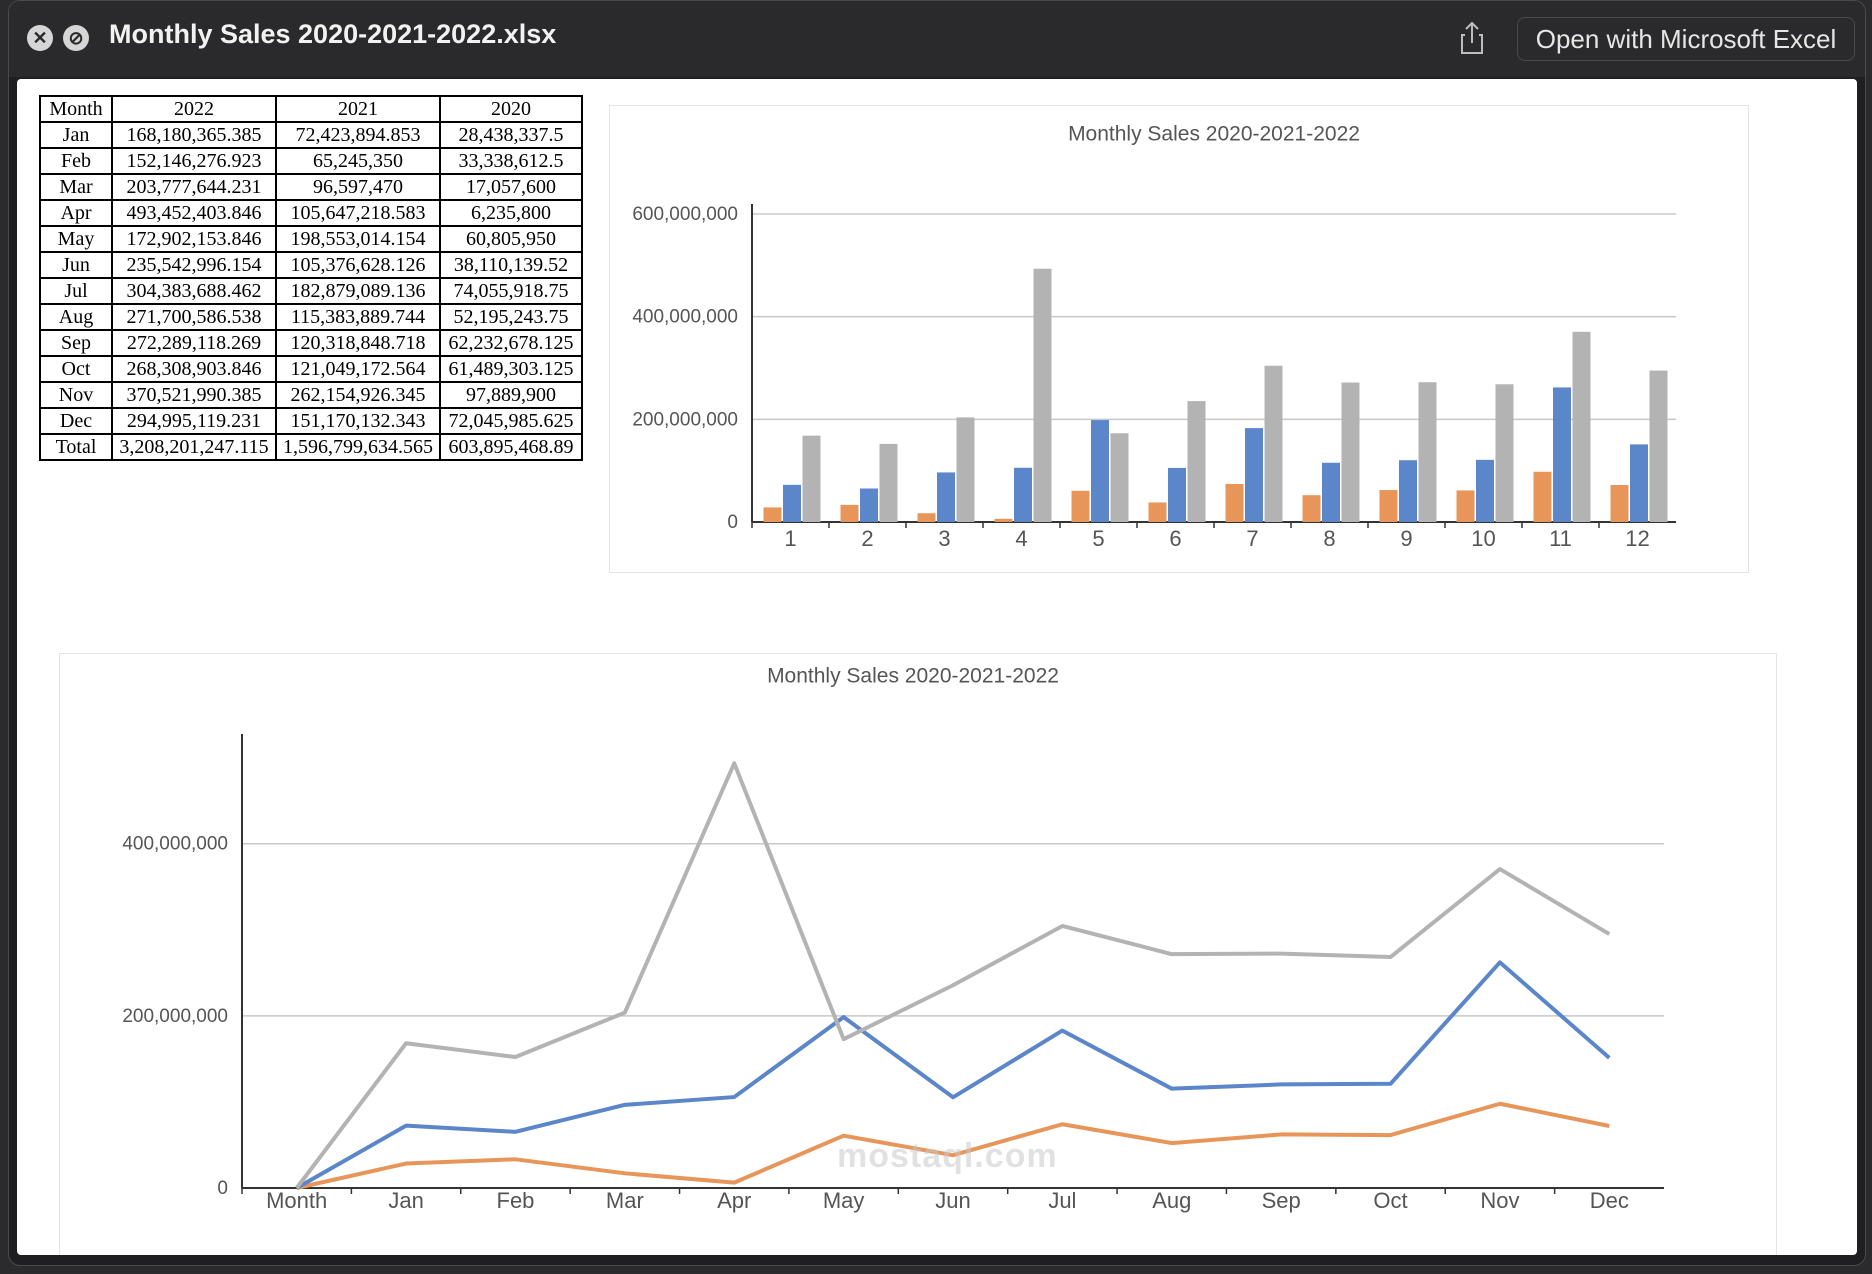  Describe the element at coordinates (511, 213) in the screenshot. I see `table-cell: 6,235,800` at that location.